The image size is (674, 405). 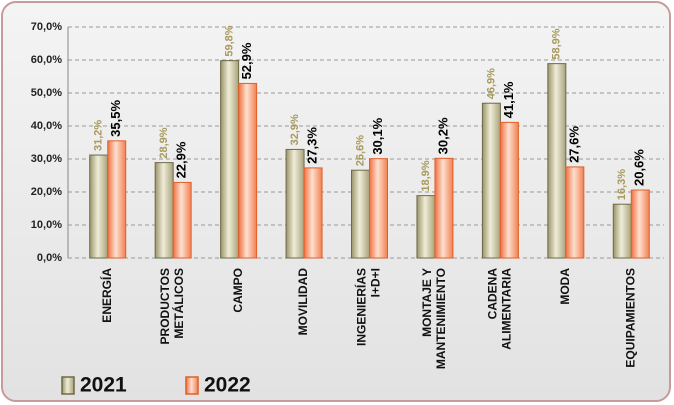 What do you see at coordinates (295, 129) in the screenshot?
I see `value-label: 32,9%` at bounding box center [295, 129].